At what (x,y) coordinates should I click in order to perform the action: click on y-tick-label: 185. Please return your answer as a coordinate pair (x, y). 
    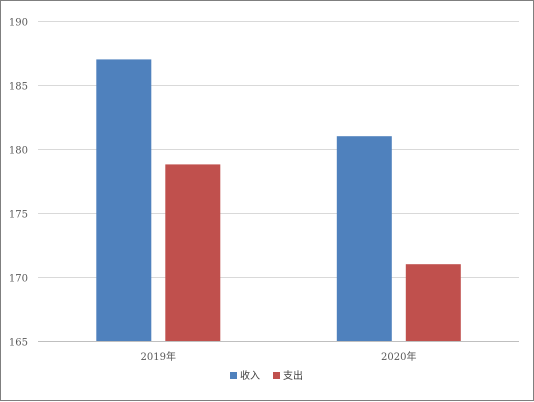
    Looking at the image, I should click on (18, 87).